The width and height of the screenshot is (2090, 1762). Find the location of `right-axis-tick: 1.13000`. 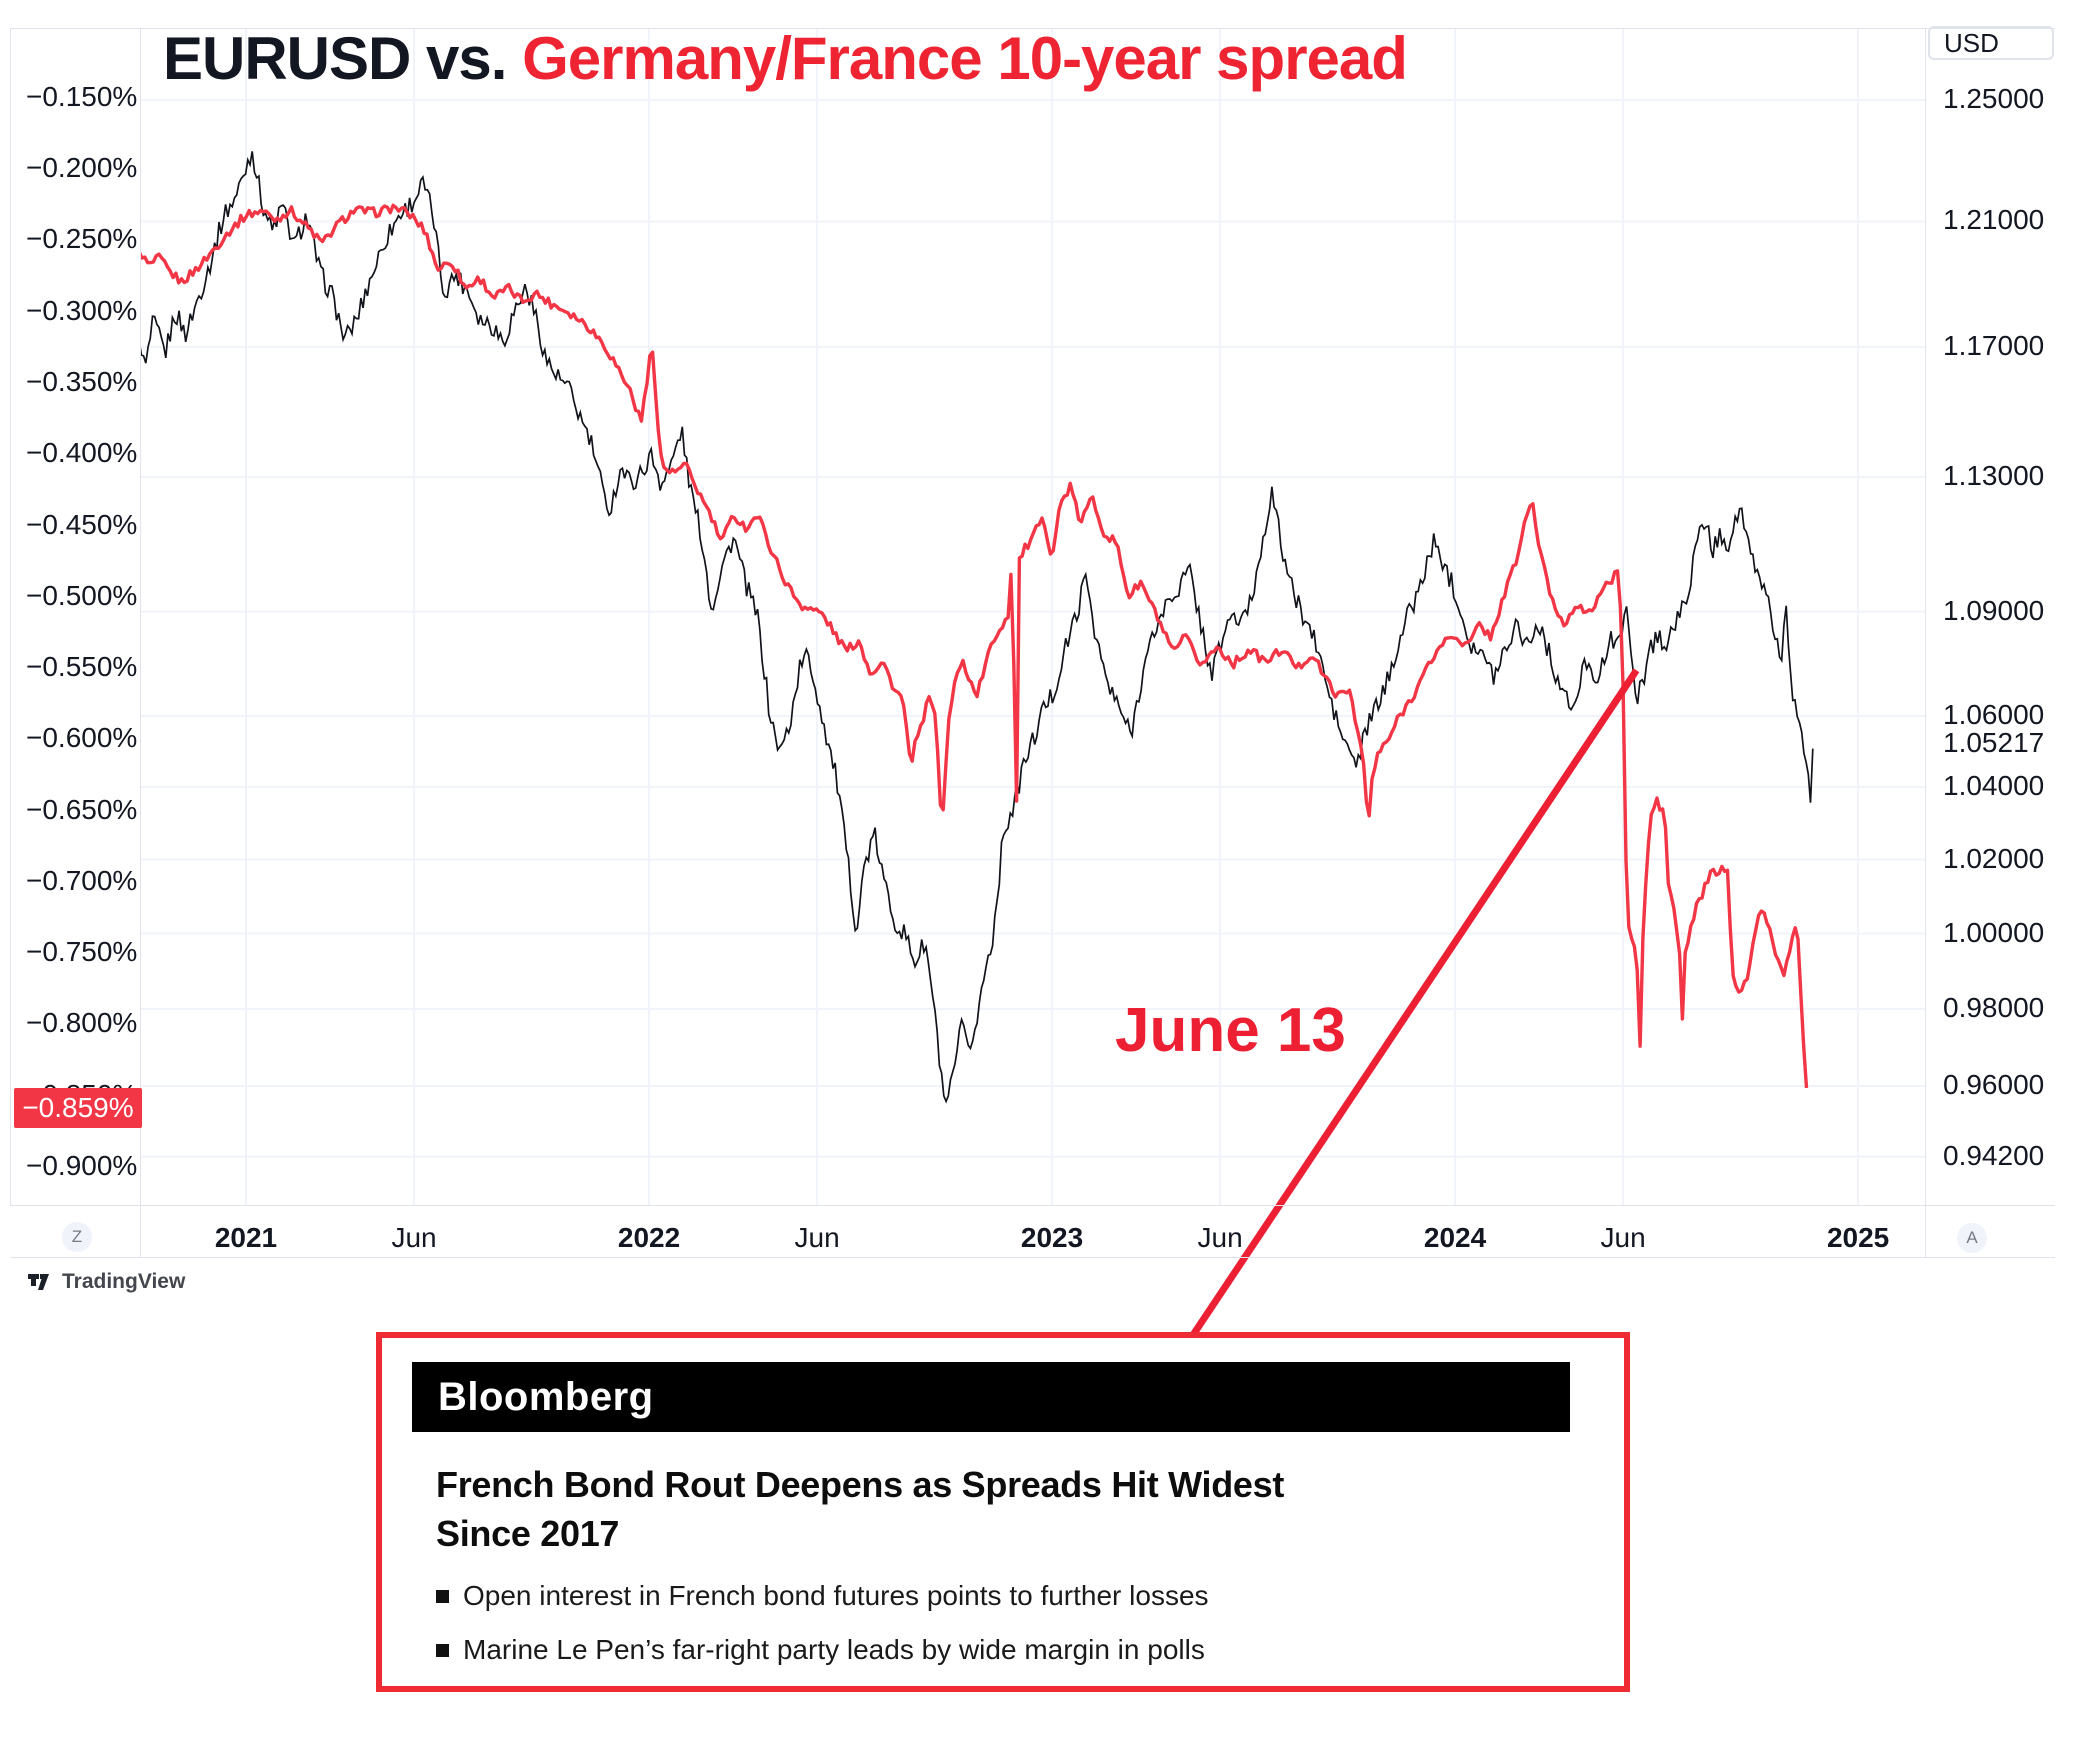

right-axis-tick: 1.13000 is located at coordinates (1994, 475).